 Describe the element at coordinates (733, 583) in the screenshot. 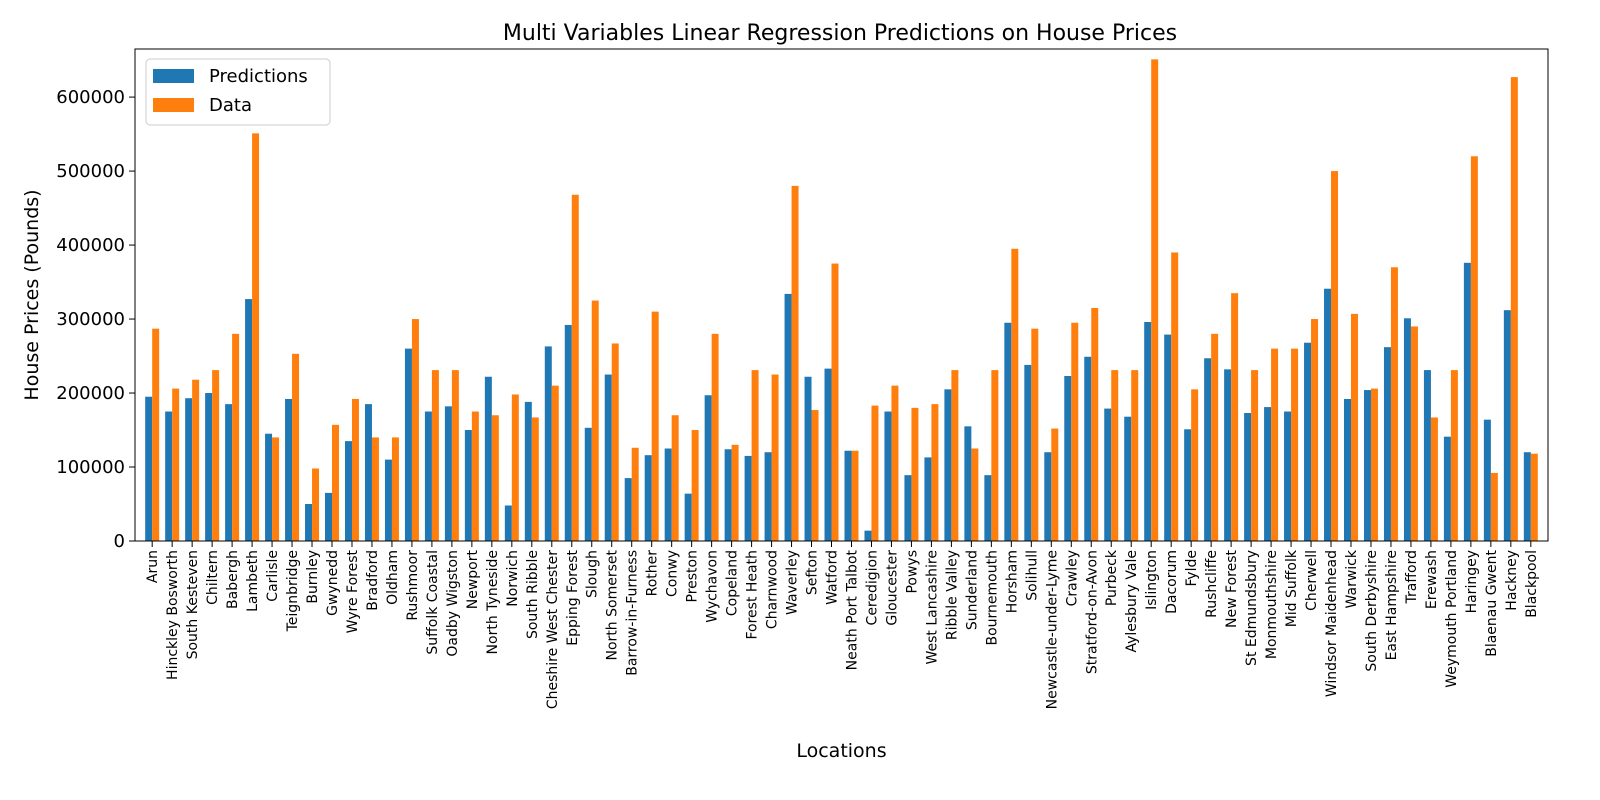

I see `x-tick-label: Copeland` at that location.